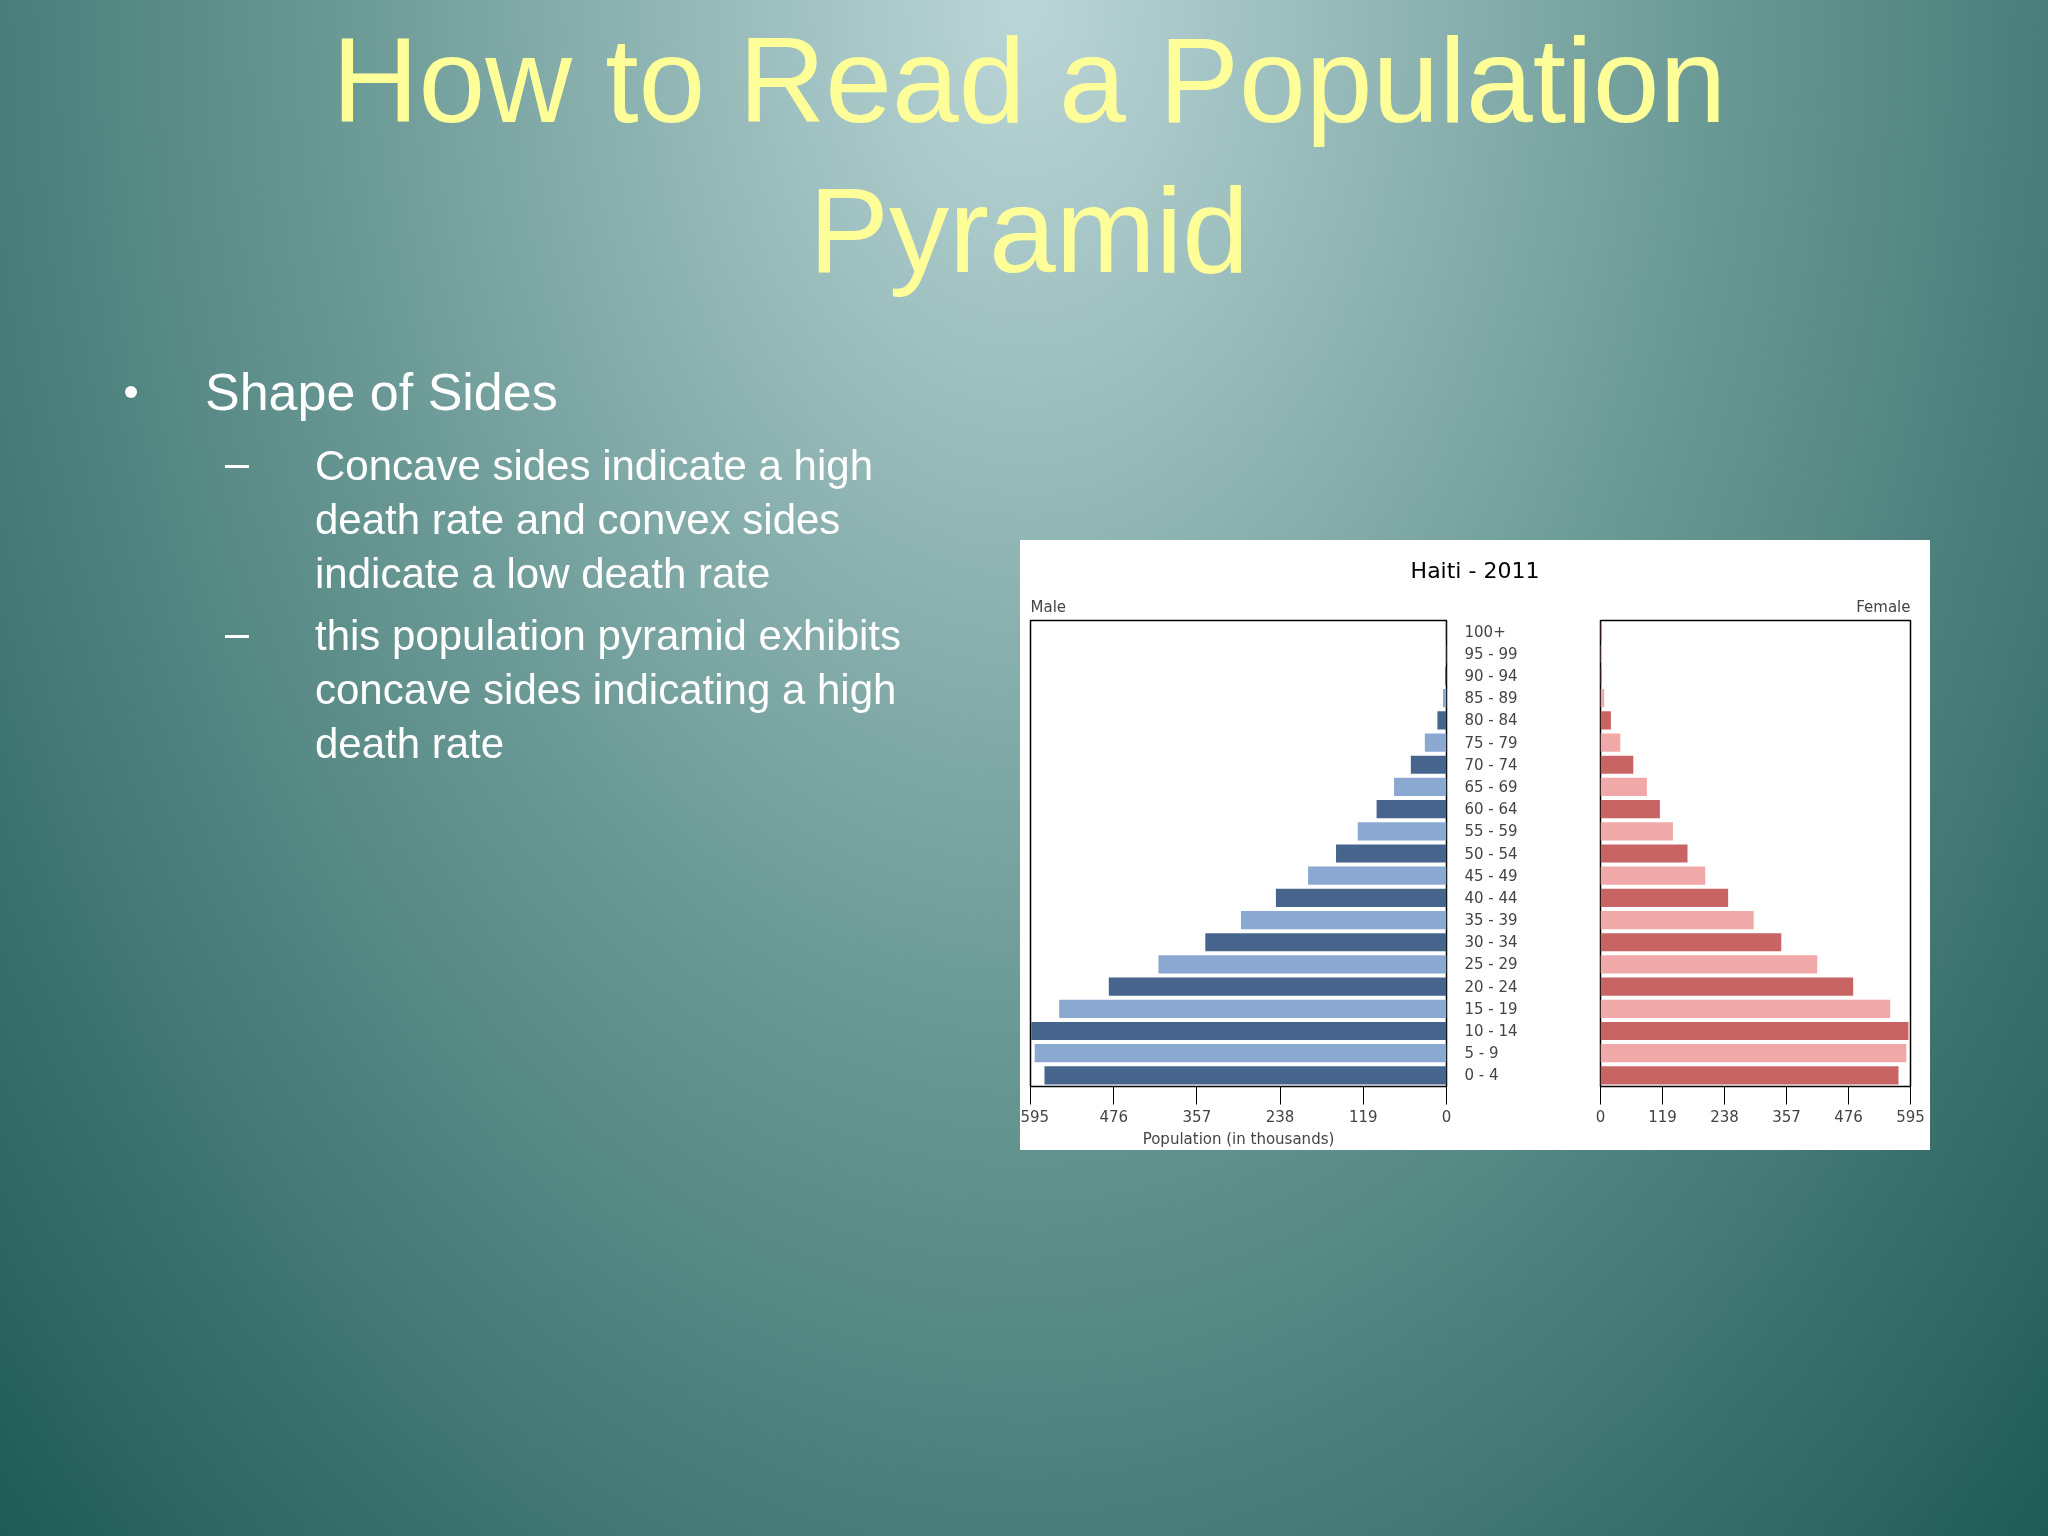 The image size is (2048, 1536). I want to click on y-tick-label: 55 - 59, so click(1491, 831).